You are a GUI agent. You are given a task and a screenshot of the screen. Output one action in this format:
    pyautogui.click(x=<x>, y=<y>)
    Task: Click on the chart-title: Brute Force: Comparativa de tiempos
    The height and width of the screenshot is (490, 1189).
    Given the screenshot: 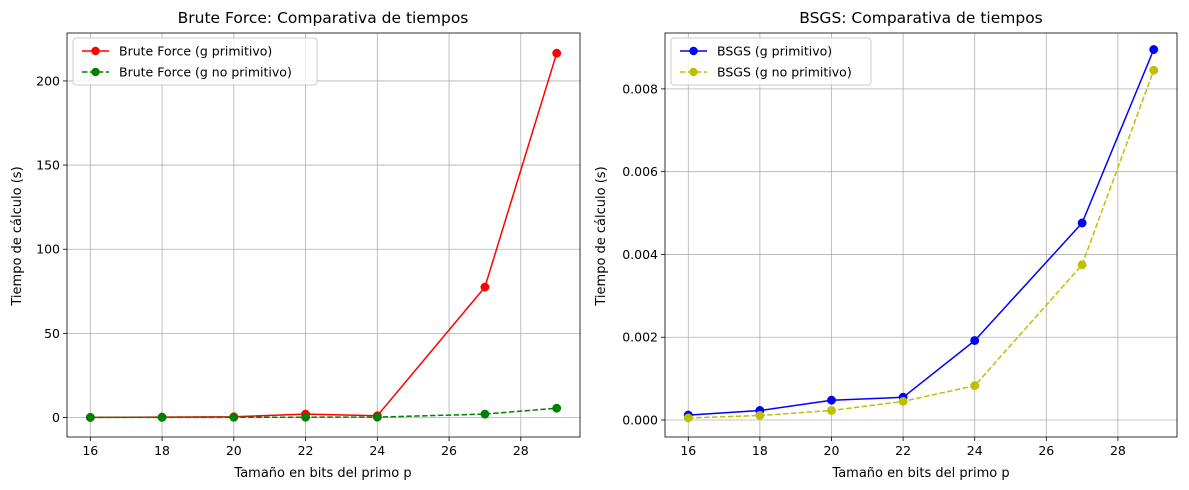 What is the action you would take?
    pyautogui.click(x=323, y=18)
    